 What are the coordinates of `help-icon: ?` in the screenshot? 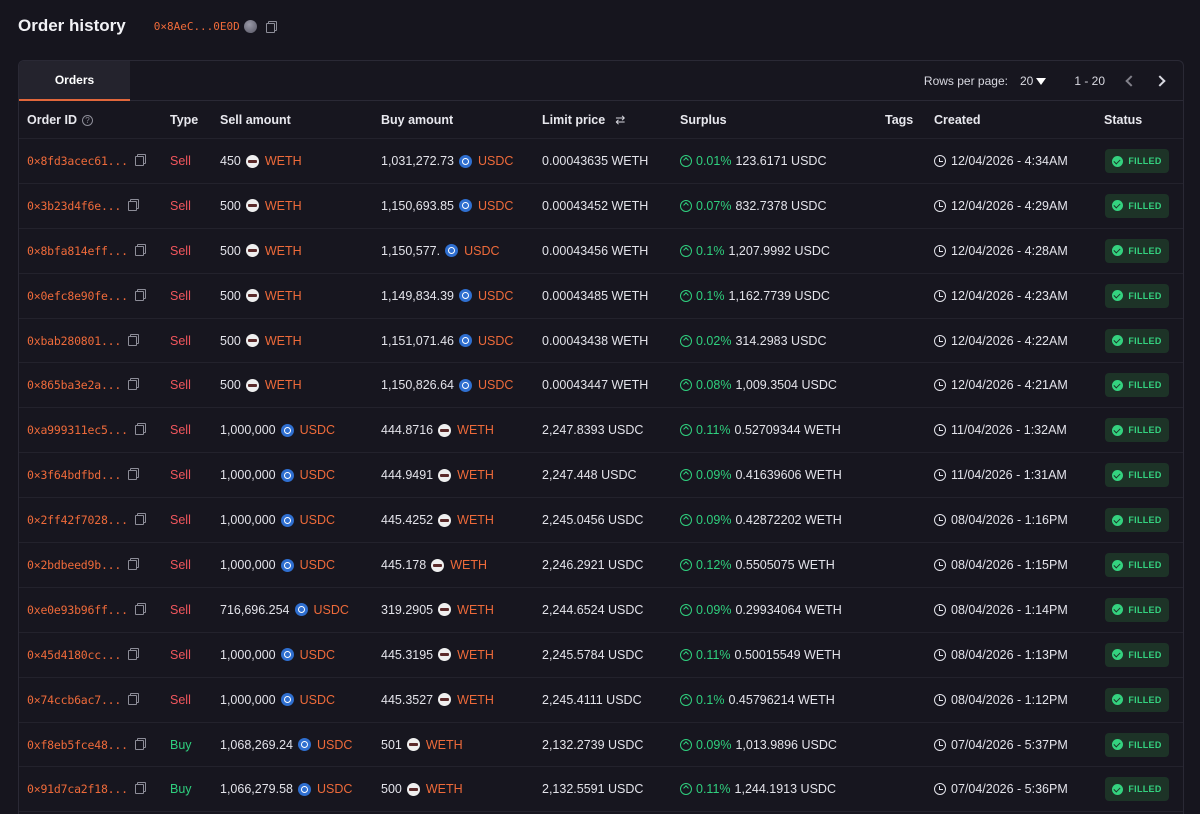 It's located at (88, 120).